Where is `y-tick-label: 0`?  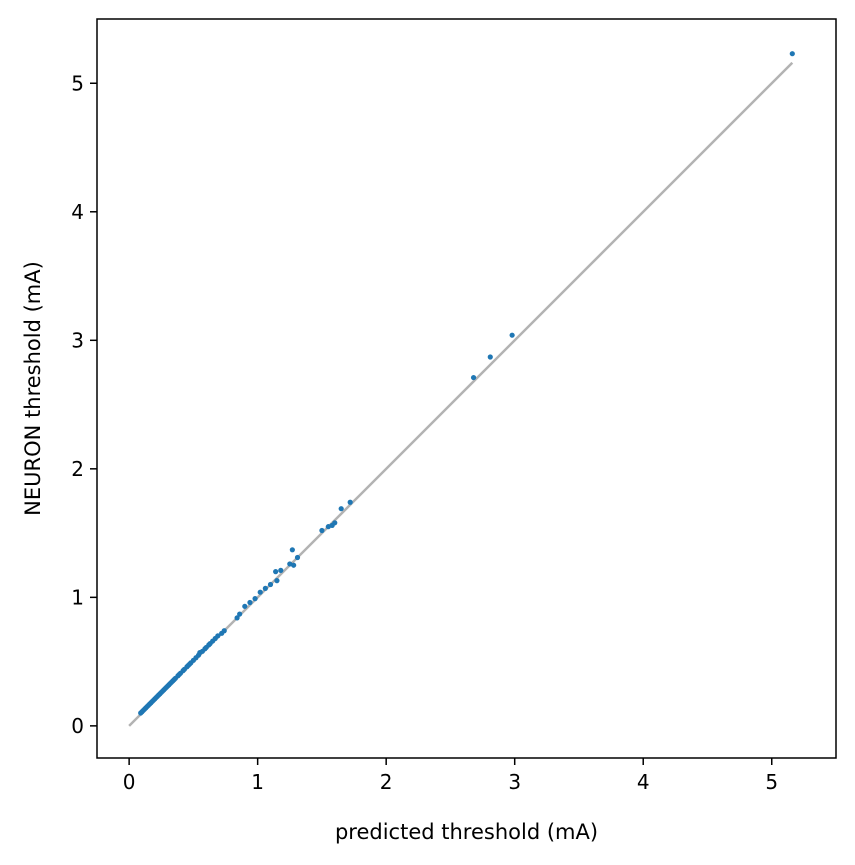 y-tick-label: 0 is located at coordinates (77, 726).